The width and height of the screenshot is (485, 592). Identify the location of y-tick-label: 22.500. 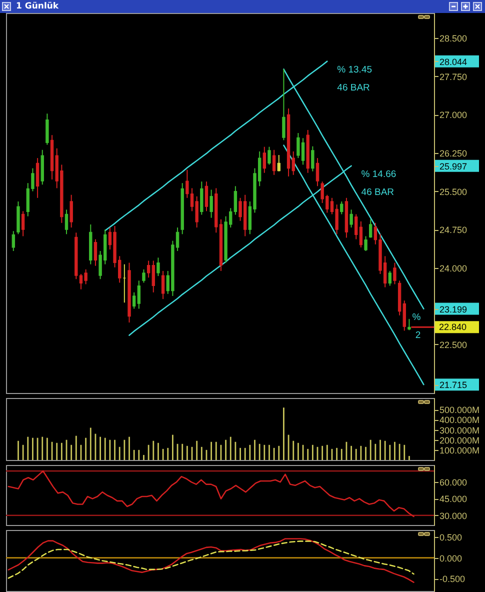
(454, 345).